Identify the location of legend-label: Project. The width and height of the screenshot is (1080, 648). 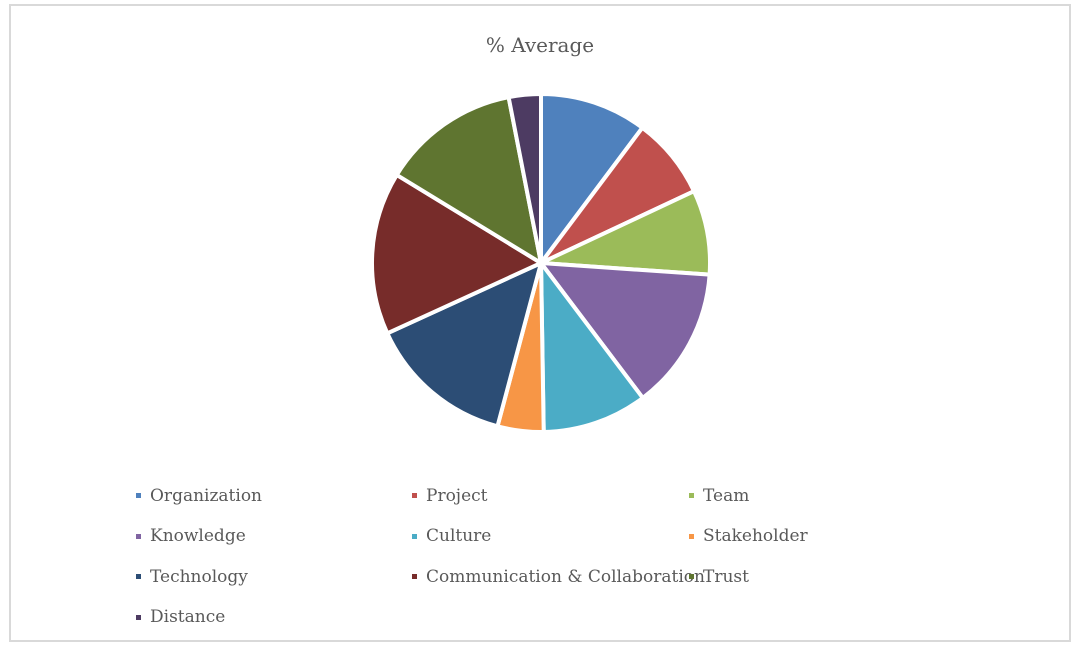
(457, 495).